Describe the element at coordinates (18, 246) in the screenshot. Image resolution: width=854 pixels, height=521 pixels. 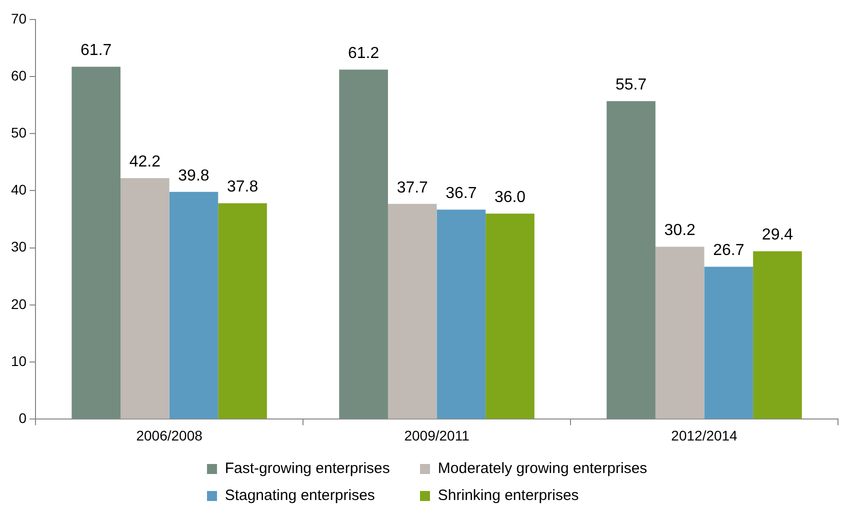
I see `y-tick-label: 30` at that location.